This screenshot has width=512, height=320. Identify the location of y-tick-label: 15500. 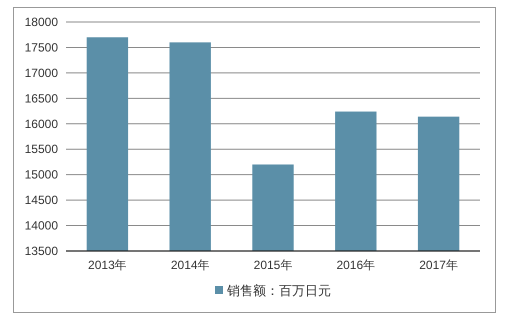
(41, 149).